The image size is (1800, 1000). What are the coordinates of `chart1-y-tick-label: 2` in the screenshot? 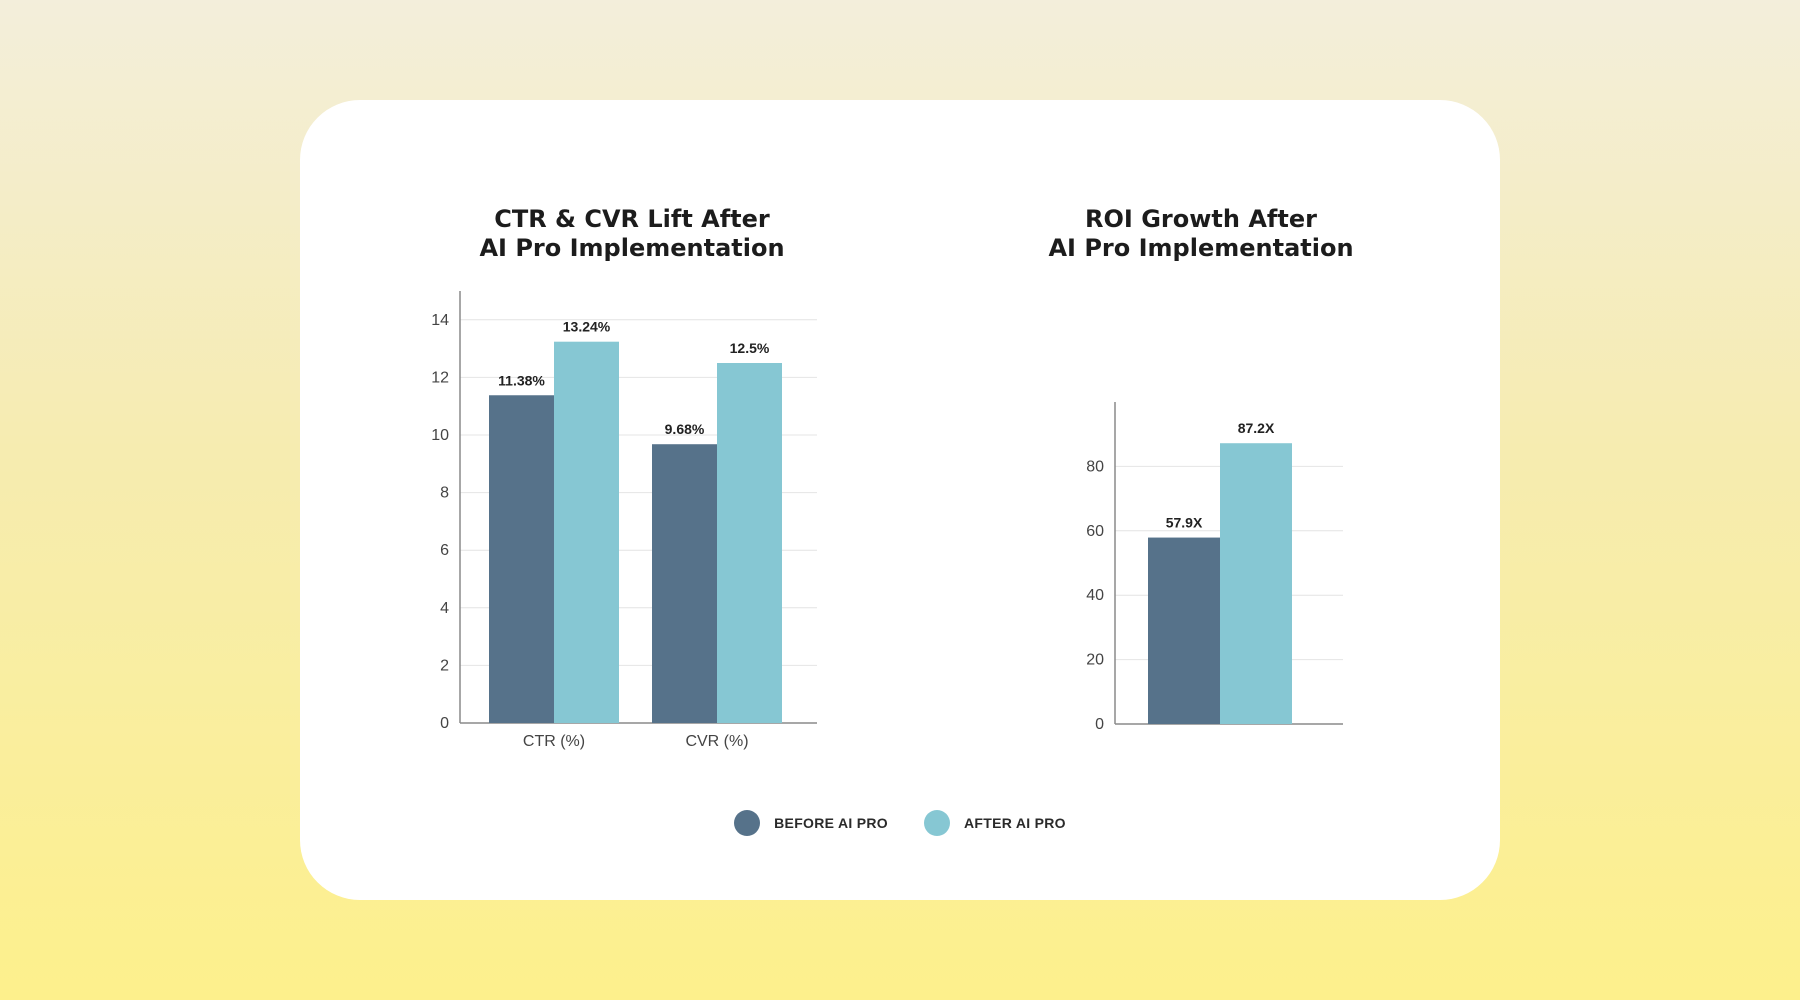 It's located at (444, 665).